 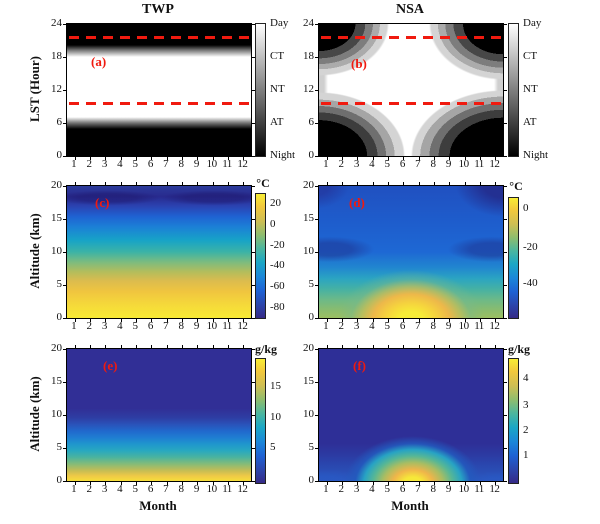 I want to click on colorbar-tick: 20, so click(x=275, y=203).